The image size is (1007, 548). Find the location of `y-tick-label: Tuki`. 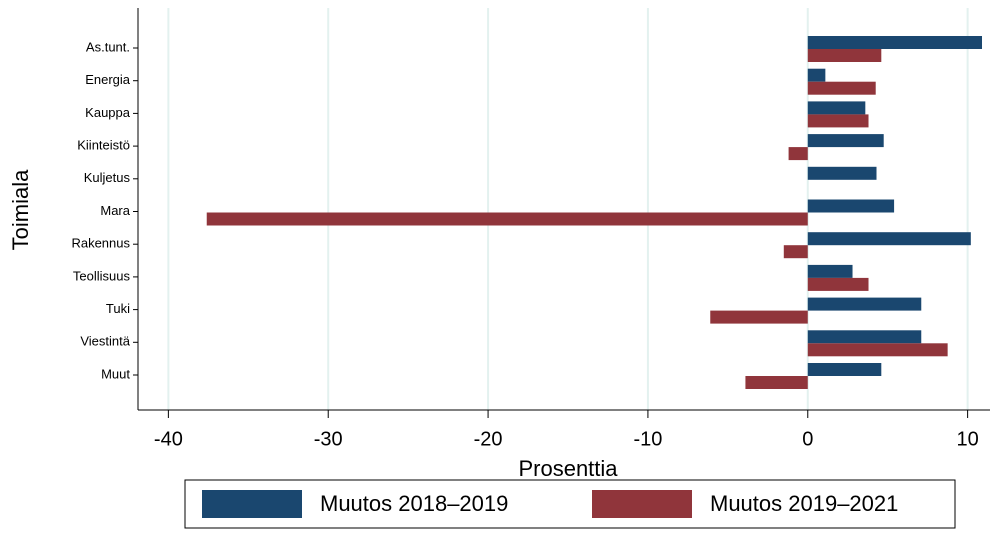

y-tick-label: Tuki is located at coordinates (118, 308).